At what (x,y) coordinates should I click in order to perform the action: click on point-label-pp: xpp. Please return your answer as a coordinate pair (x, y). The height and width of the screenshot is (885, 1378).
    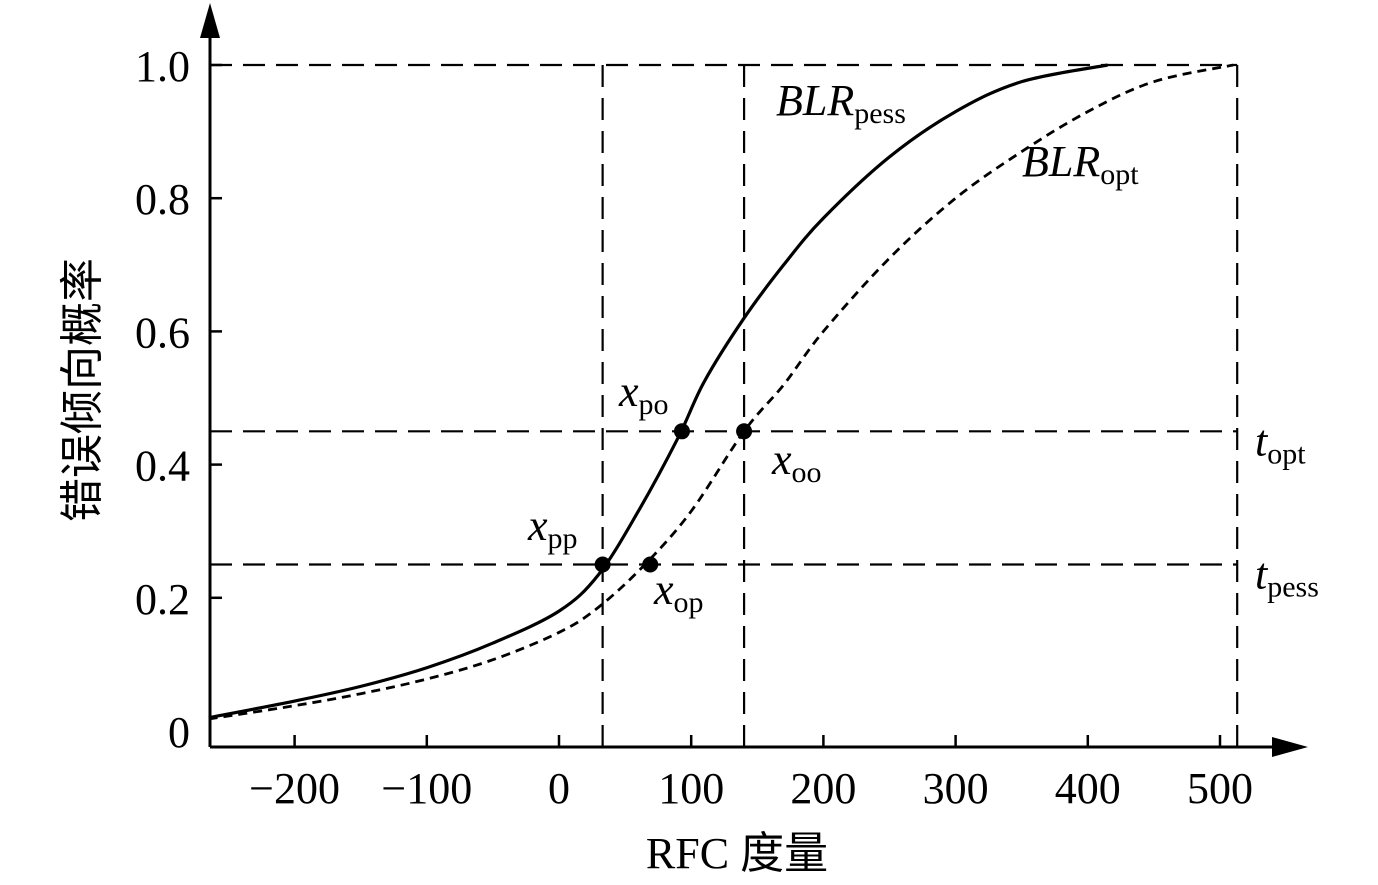
    Looking at the image, I should click on (552, 528).